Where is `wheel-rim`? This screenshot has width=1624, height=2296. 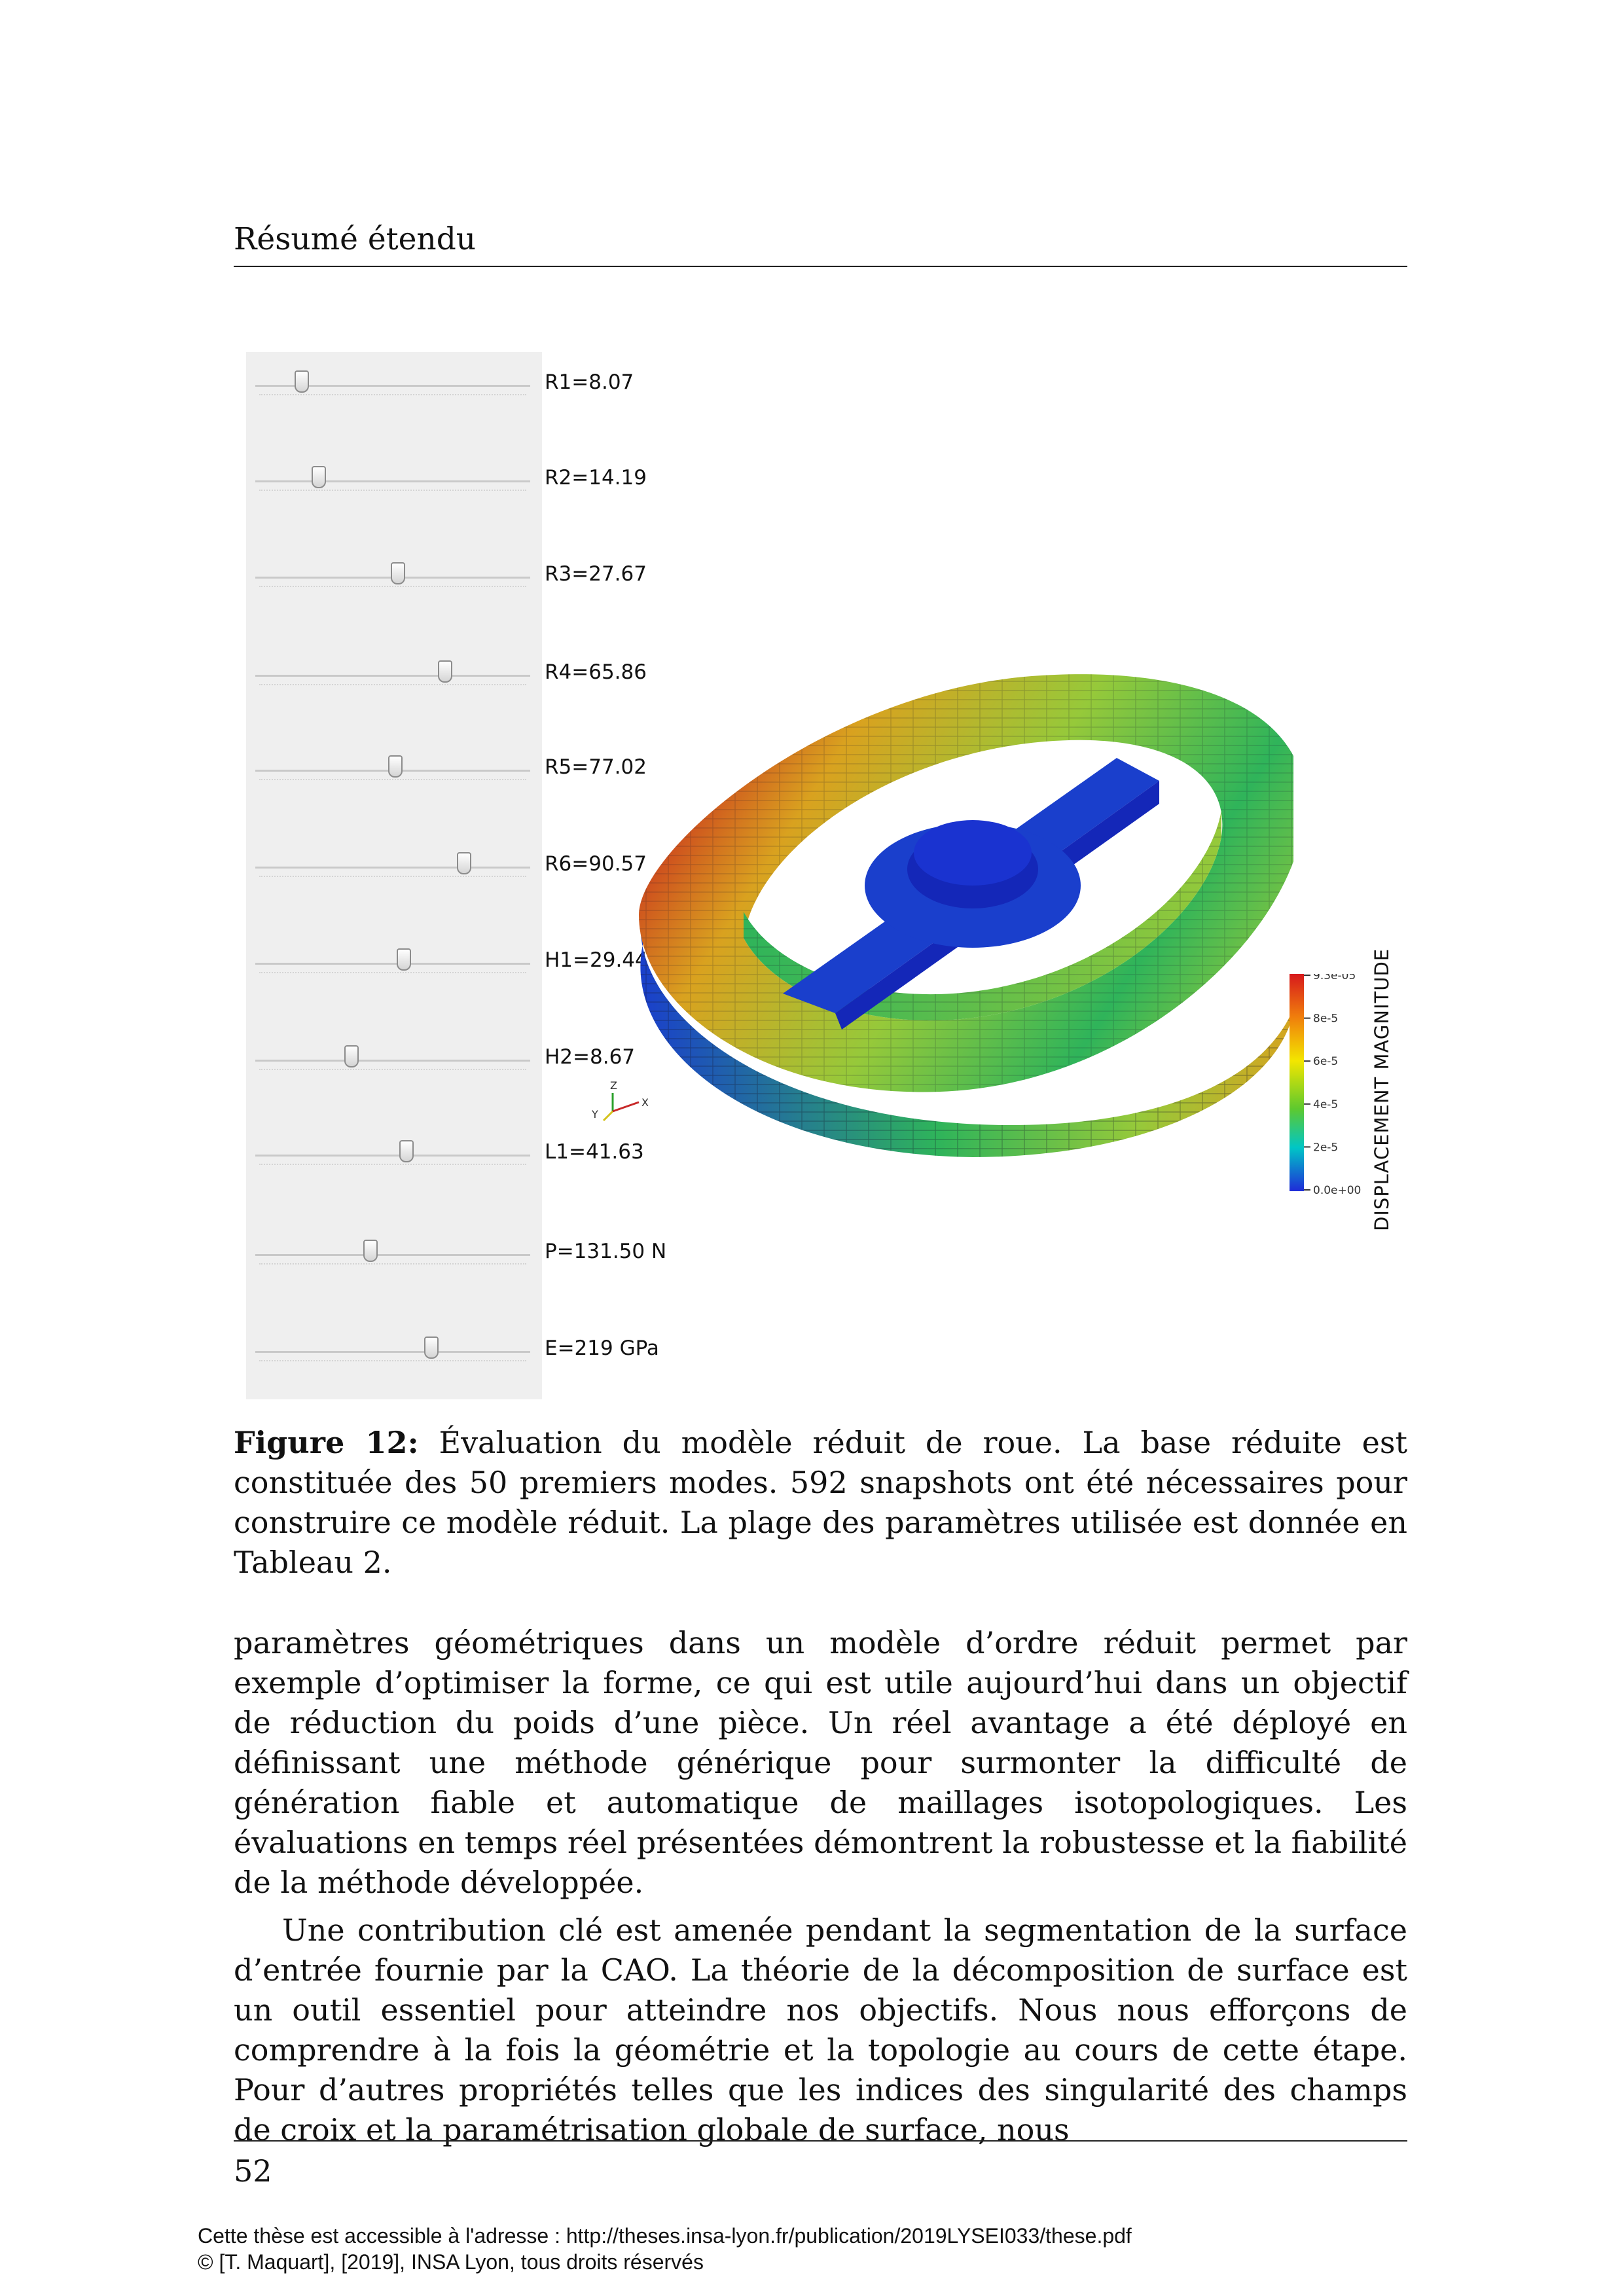 wheel-rim is located at coordinates (966, 915).